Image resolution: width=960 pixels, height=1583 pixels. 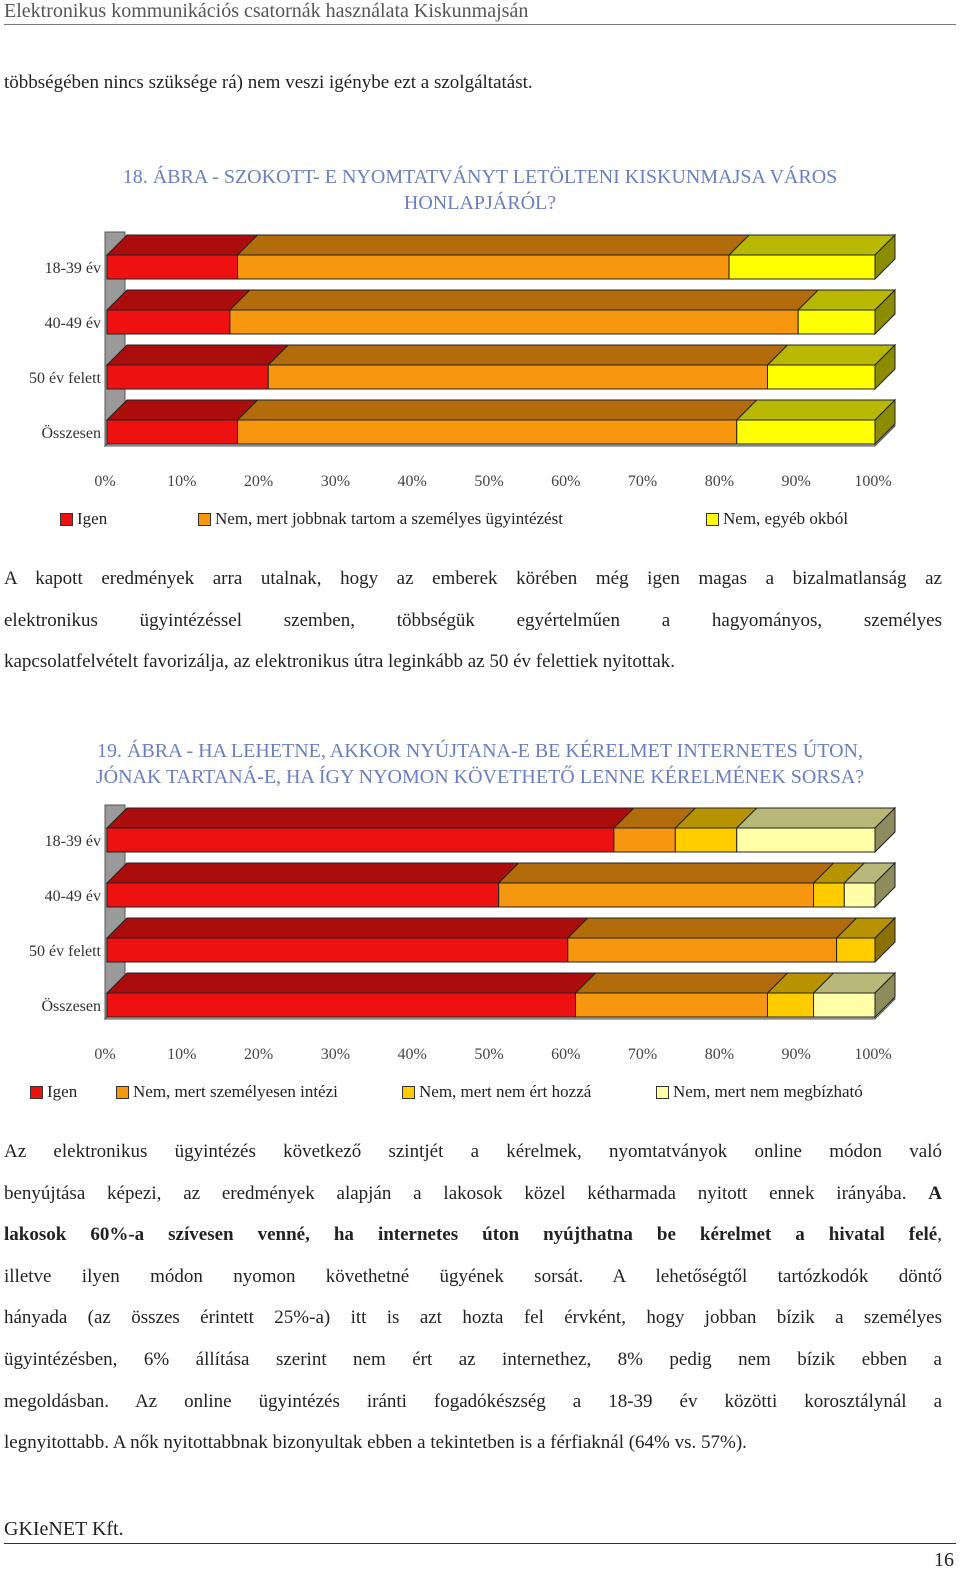 What do you see at coordinates (935, 1193) in the screenshot?
I see `bold-text: A` at bounding box center [935, 1193].